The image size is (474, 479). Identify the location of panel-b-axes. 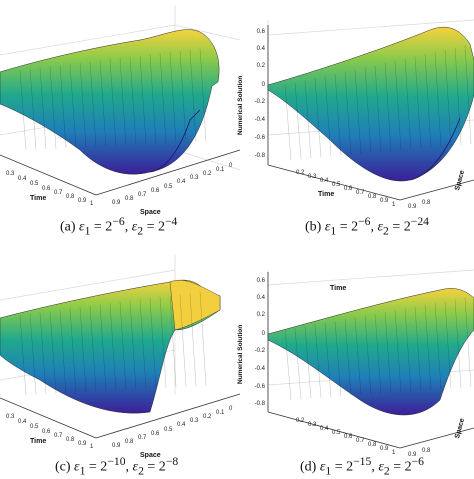
(370, 182).